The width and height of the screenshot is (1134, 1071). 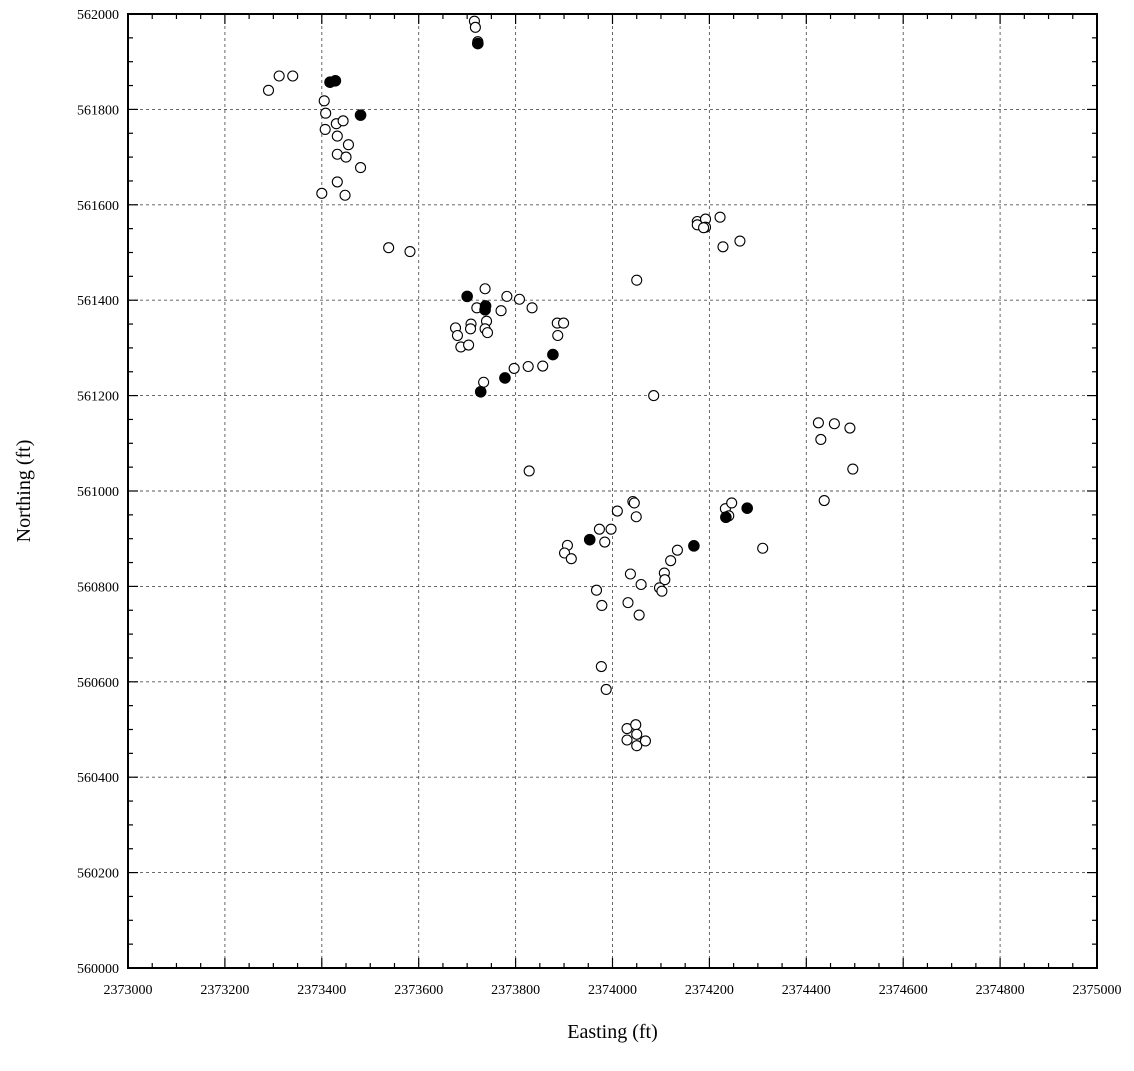 What do you see at coordinates (98, 969) in the screenshot?
I see `y-tick-label: 560000` at bounding box center [98, 969].